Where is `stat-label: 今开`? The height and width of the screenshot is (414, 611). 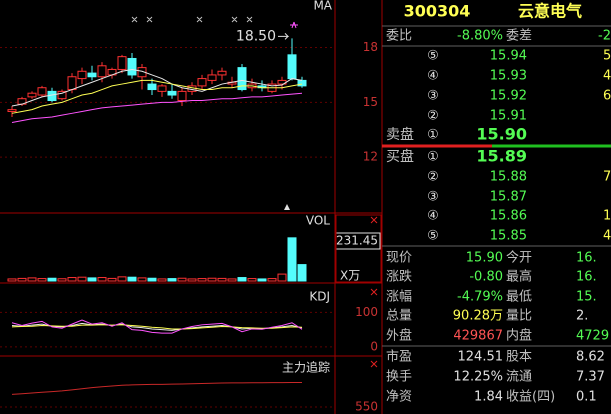
stat-label: 今开 is located at coordinates (519, 258).